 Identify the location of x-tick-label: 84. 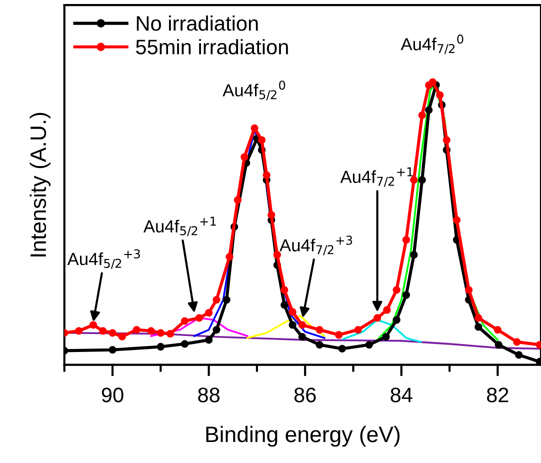
(401, 395).